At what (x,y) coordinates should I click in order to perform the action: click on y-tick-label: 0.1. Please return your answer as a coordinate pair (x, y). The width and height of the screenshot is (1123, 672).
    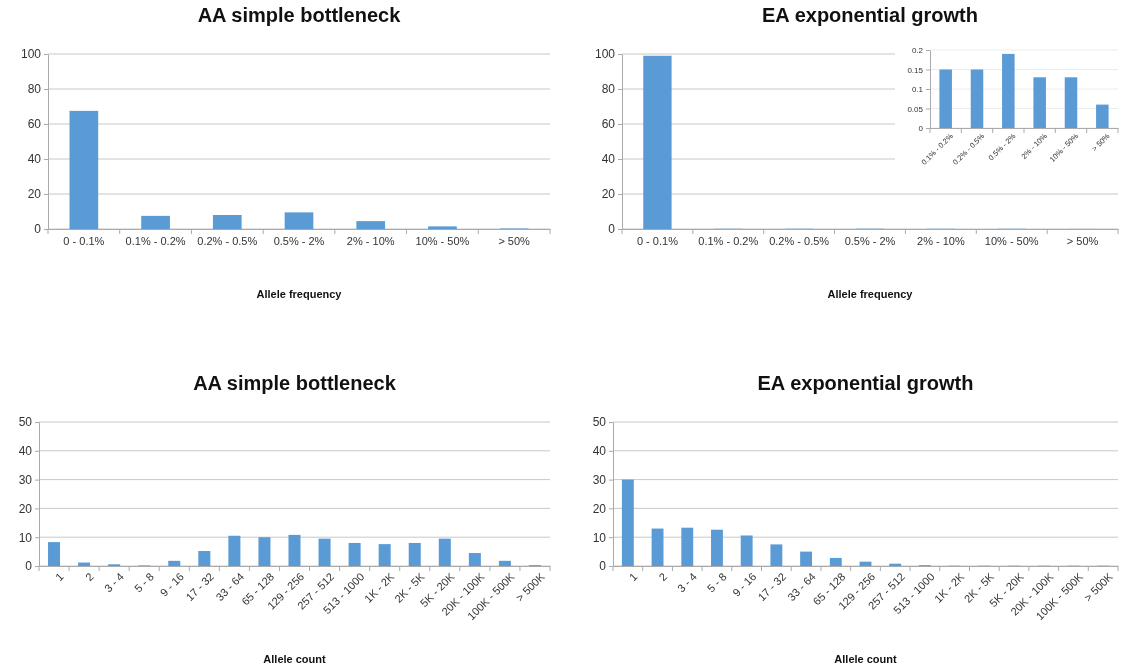
    Looking at the image, I should click on (917, 90).